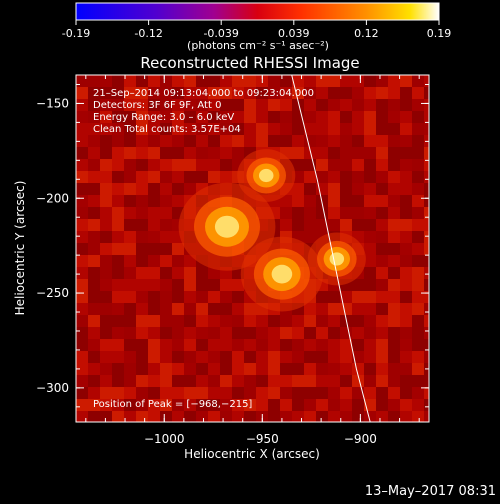  I want to click on colorbar-ticks: -0.19 -0.12 -0.039 0.039 0.12 0.19, so click(256, 30).